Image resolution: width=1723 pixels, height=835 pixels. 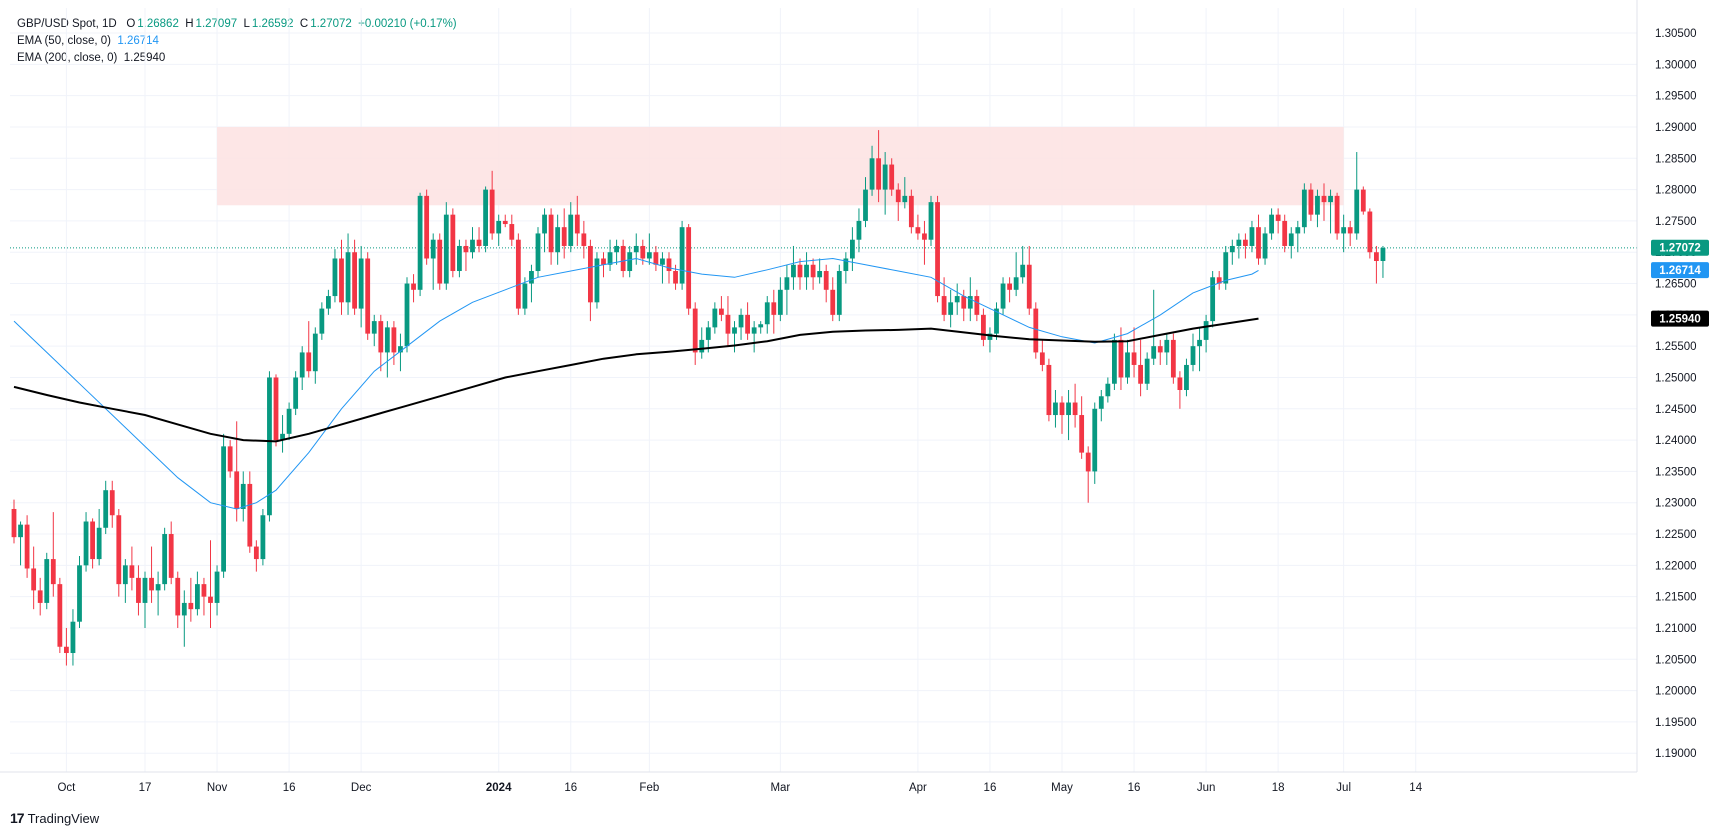 What do you see at coordinates (1676, 222) in the screenshot?
I see `price-tick-label: 1.27500` at bounding box center [1676, 222].